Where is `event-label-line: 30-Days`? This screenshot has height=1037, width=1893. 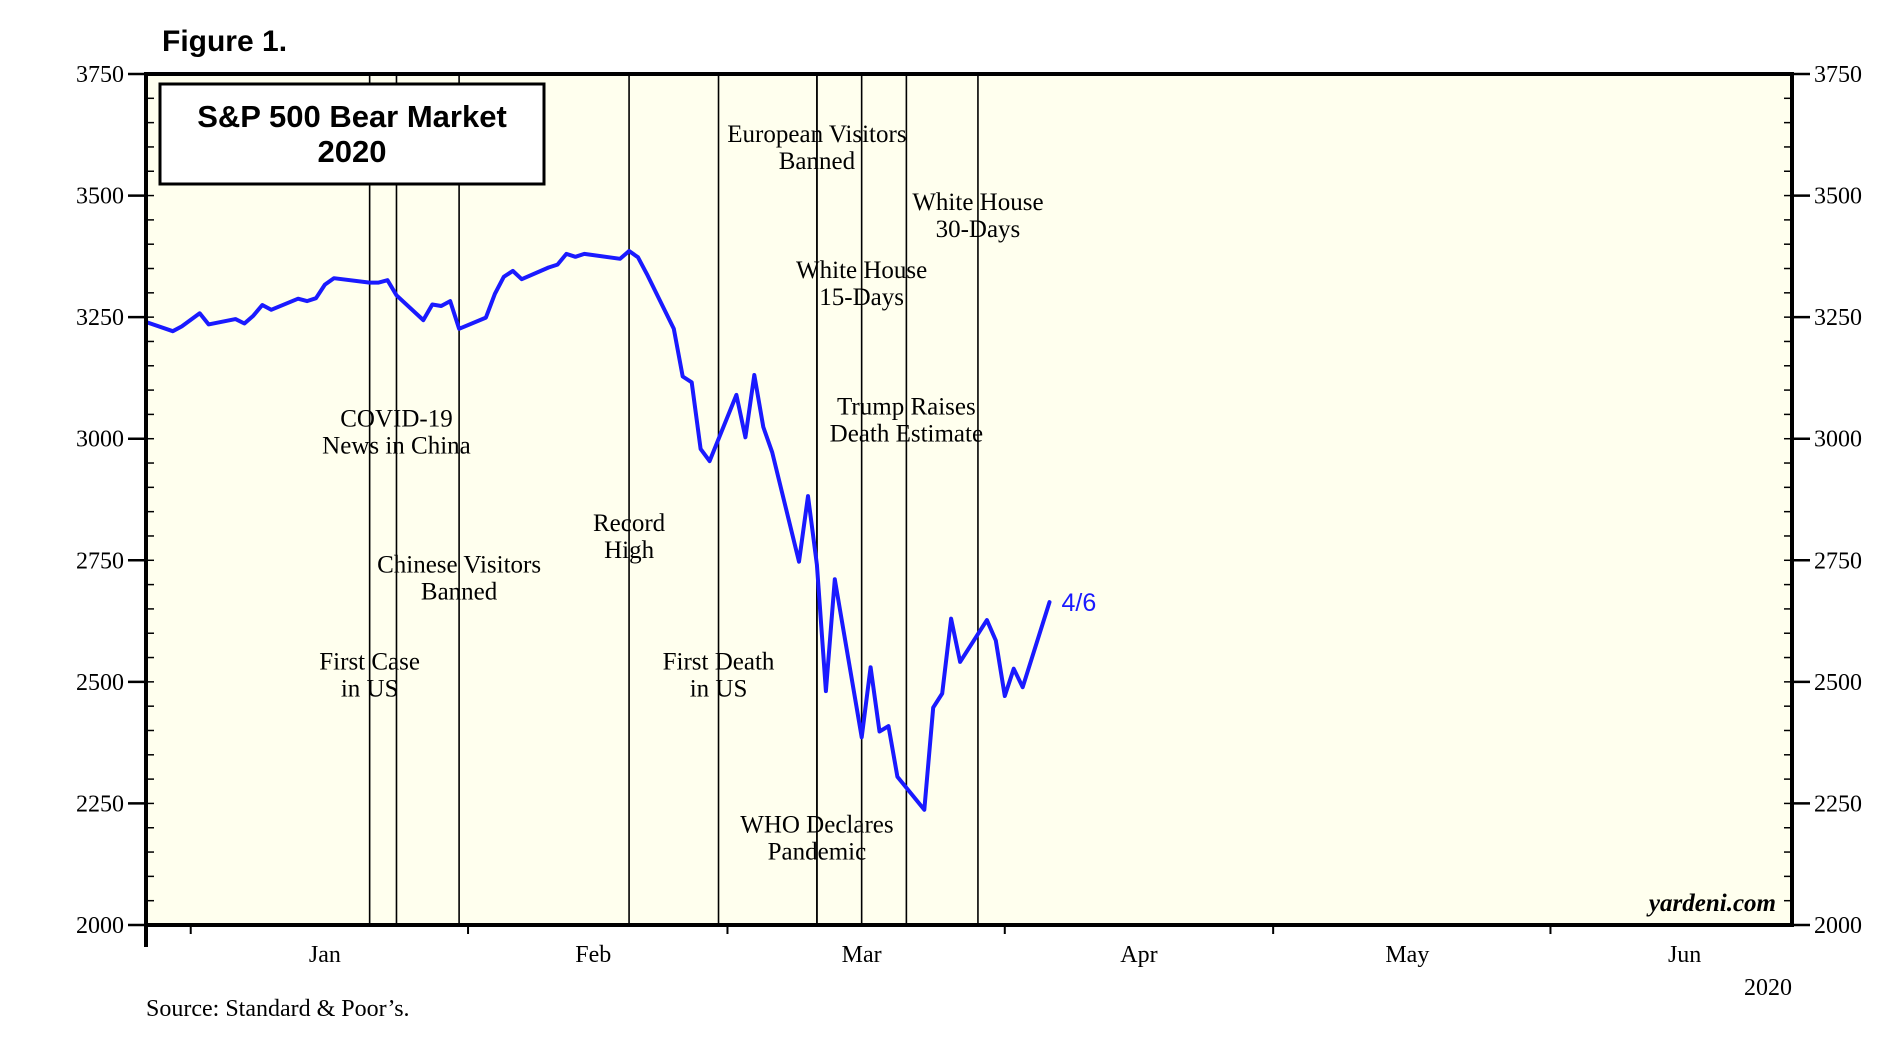 event-label-line: 30-Days is located at coordinates (978, 229).